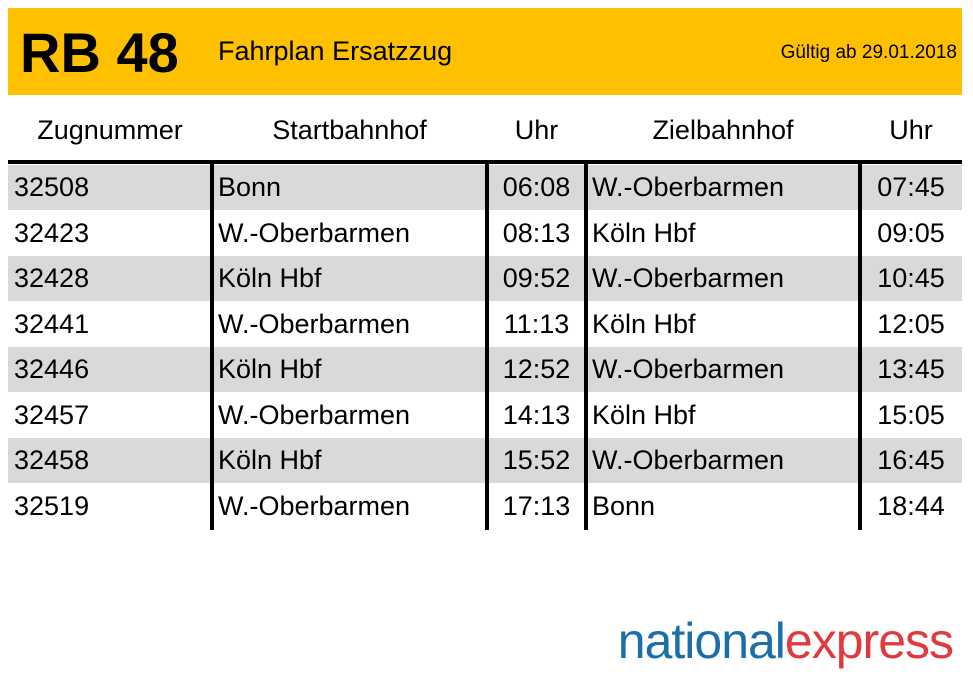 Image resolution: width=973 pixels, height=682 pixels. What do you see at coordinates (536, 232) in the screenshot?
I see `table-cell: 08:13` at bounding box center [536, 232].